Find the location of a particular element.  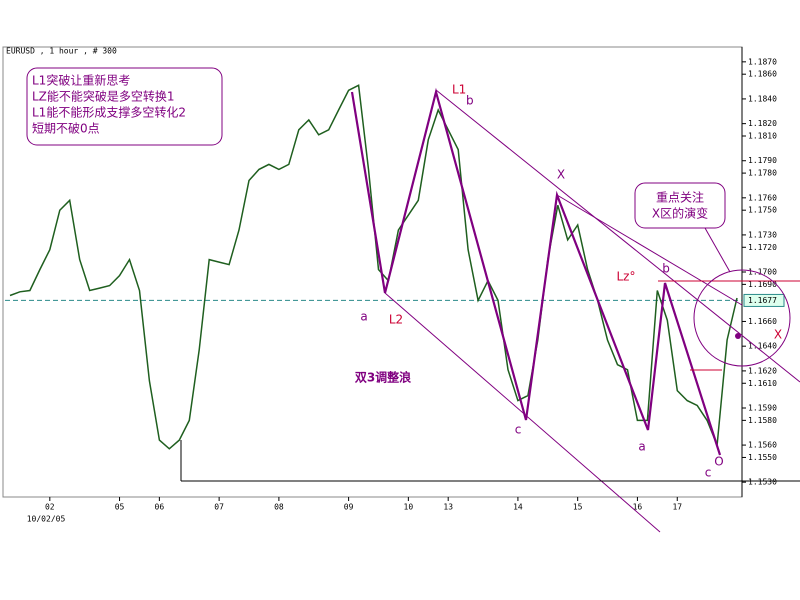

note-box is located at coordinates (124, 106).